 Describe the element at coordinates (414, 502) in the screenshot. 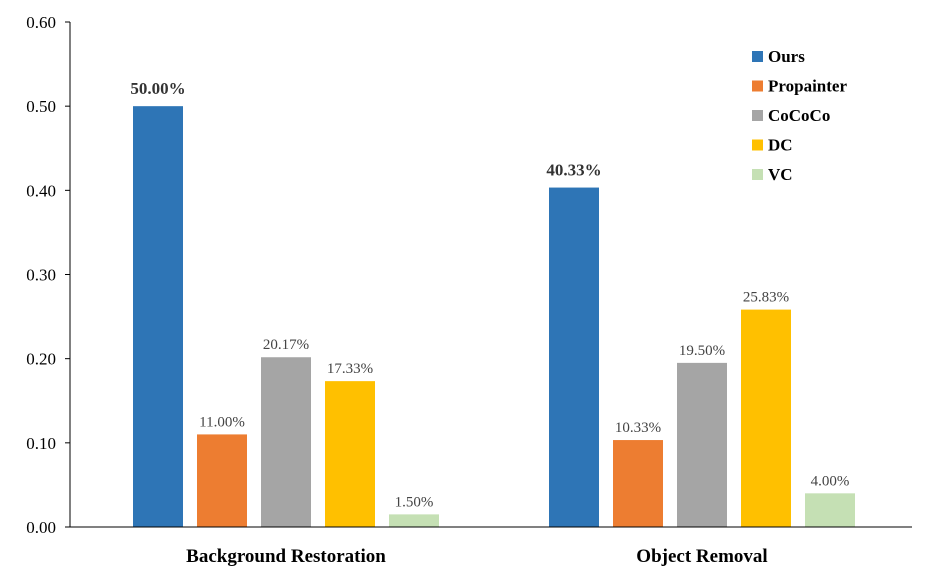

I see `data-label: 1.50%` at that location.